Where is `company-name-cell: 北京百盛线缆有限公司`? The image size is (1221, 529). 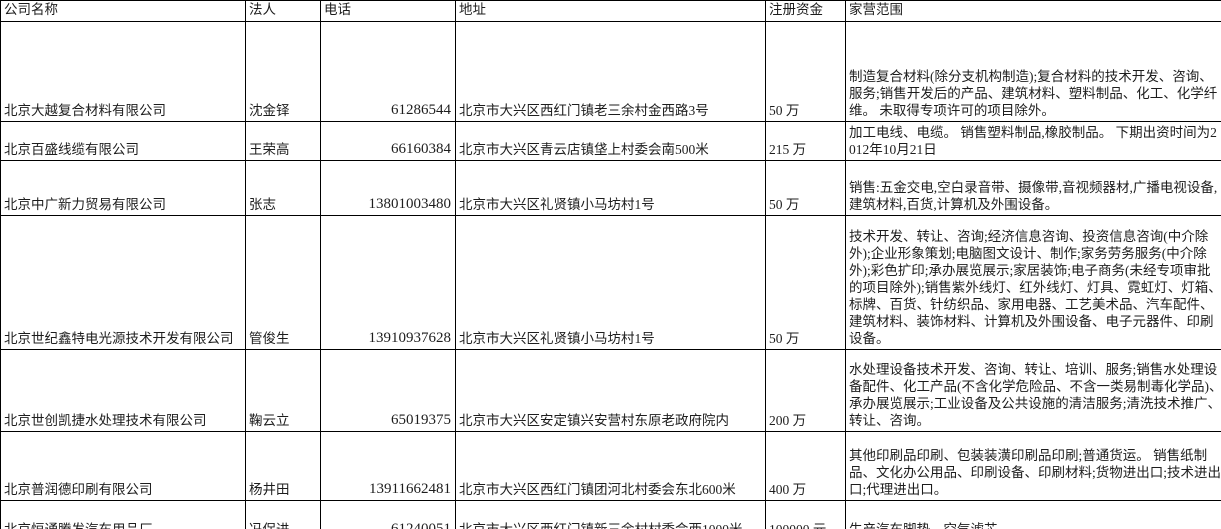 company-name-cell: 北京百盛线缆有限公司 is located at coordinates (123, 141).